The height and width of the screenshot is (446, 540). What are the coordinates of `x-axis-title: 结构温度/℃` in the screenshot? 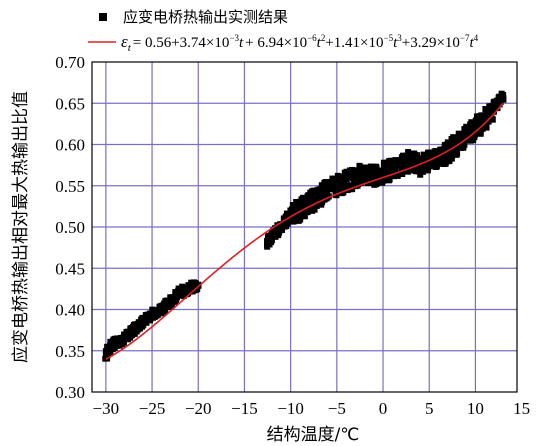 It's located at (313, 435).